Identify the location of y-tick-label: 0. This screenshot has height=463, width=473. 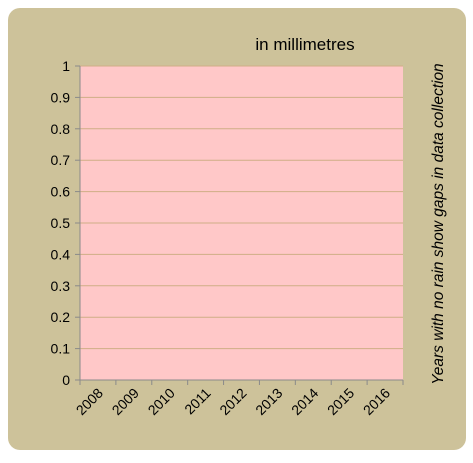
(66, 380).